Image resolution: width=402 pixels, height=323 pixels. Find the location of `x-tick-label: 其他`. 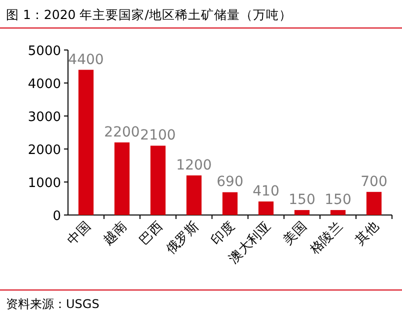

x-tick-label: 其他 is located at coordinates (367, 233).